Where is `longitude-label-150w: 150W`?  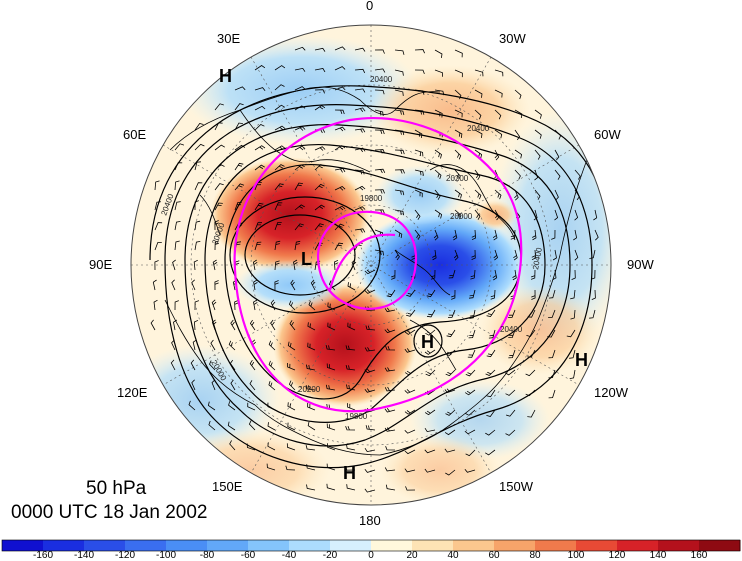 longitude-label-150w: 150W is located at coordinates (516, 486).